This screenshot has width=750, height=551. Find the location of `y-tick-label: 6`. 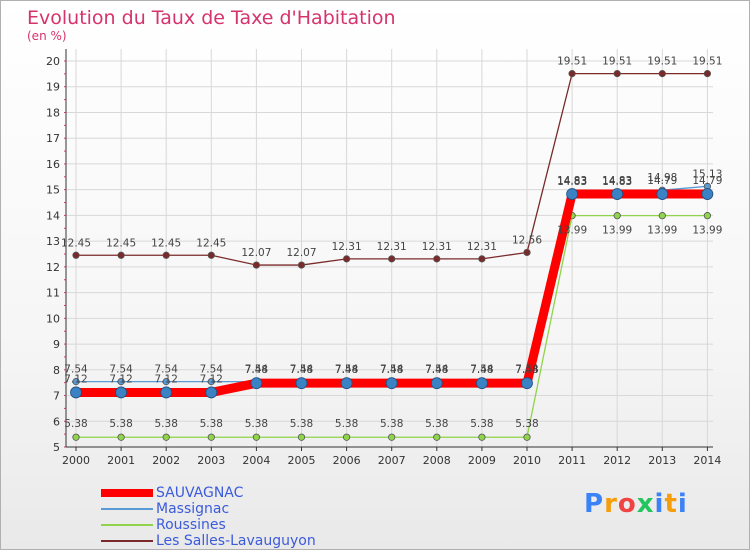

y-tick-label: 6 is located at coordinates (56, 421).